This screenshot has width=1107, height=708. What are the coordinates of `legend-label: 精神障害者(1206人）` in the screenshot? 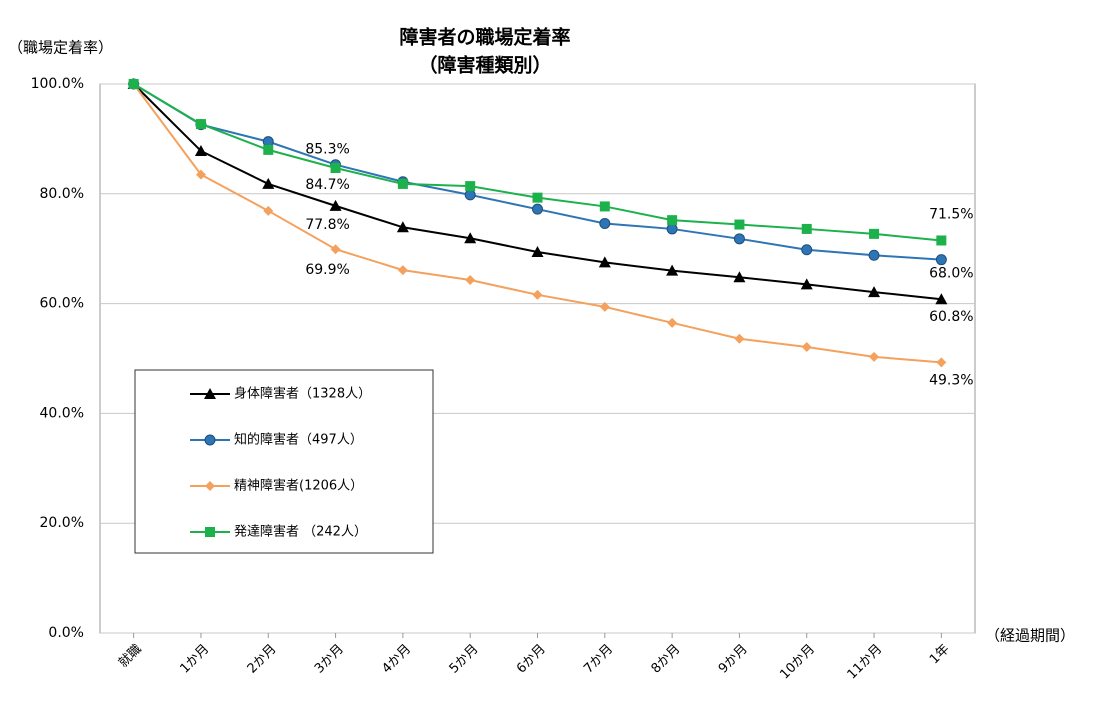 It's located at (298, 486).